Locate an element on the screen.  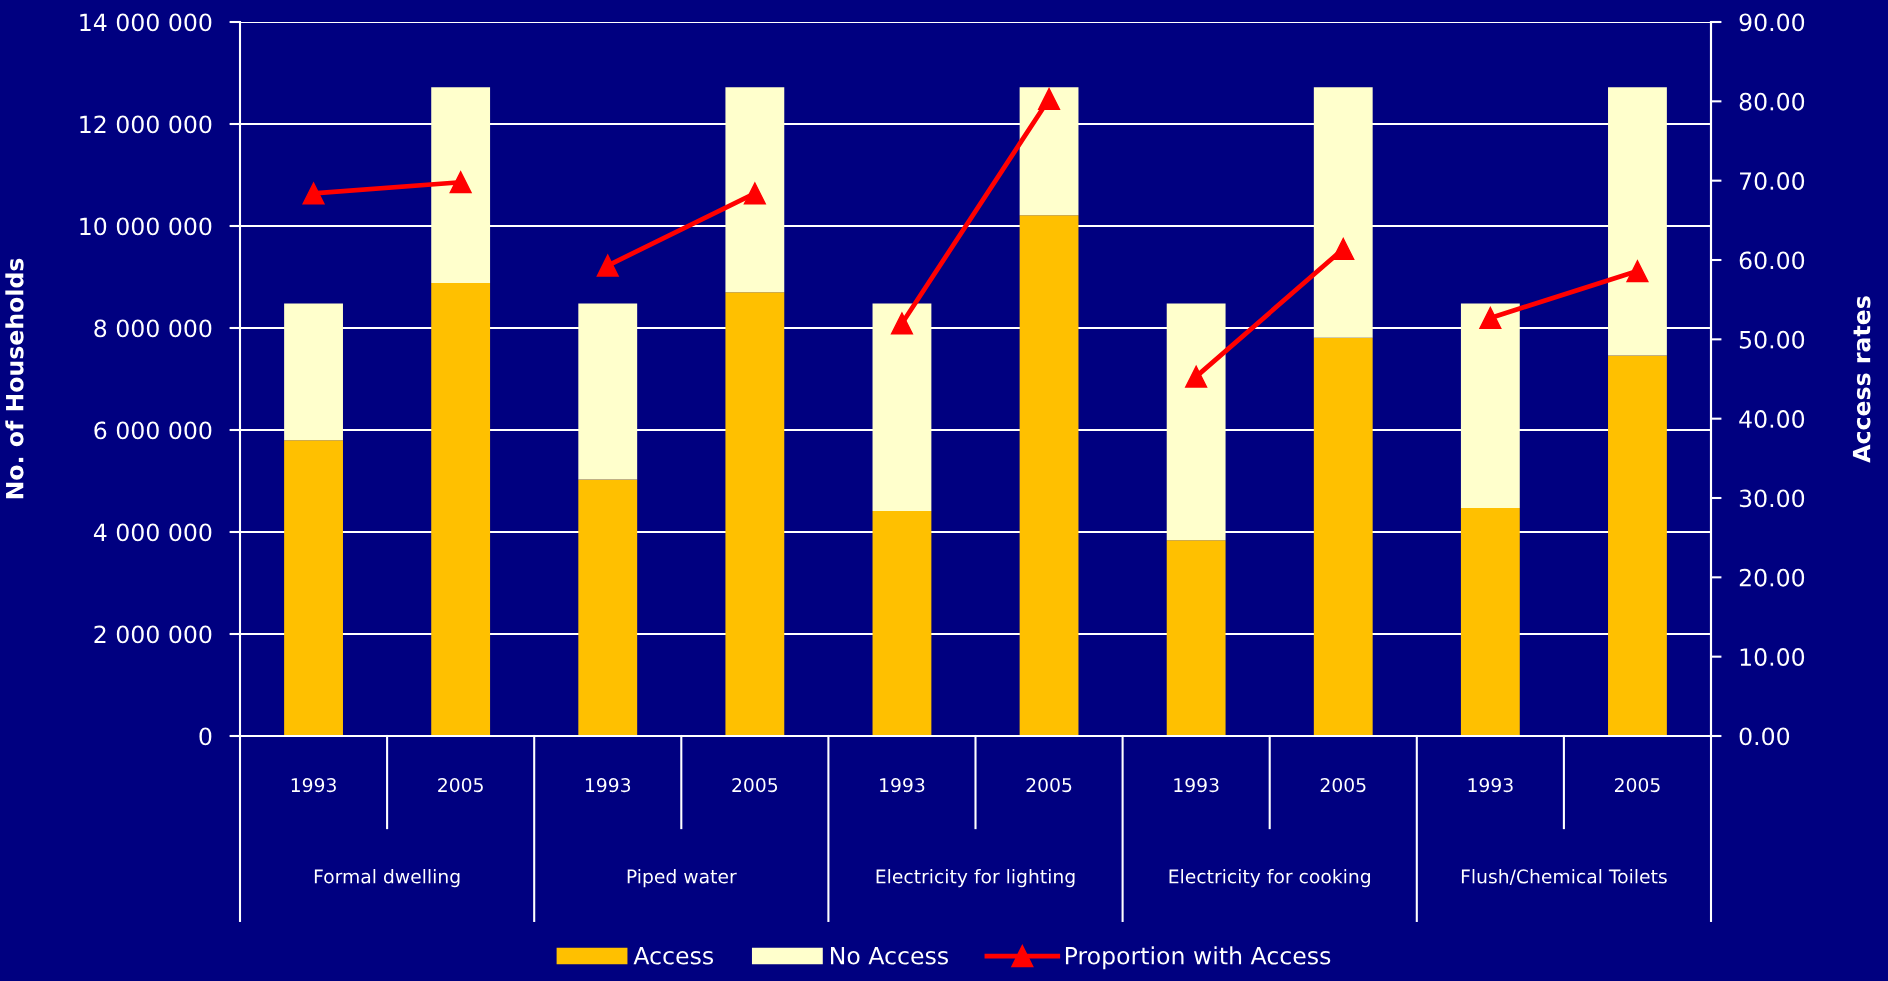
y2-tick-label: 20.00 is located at coordinates (1772, 577).